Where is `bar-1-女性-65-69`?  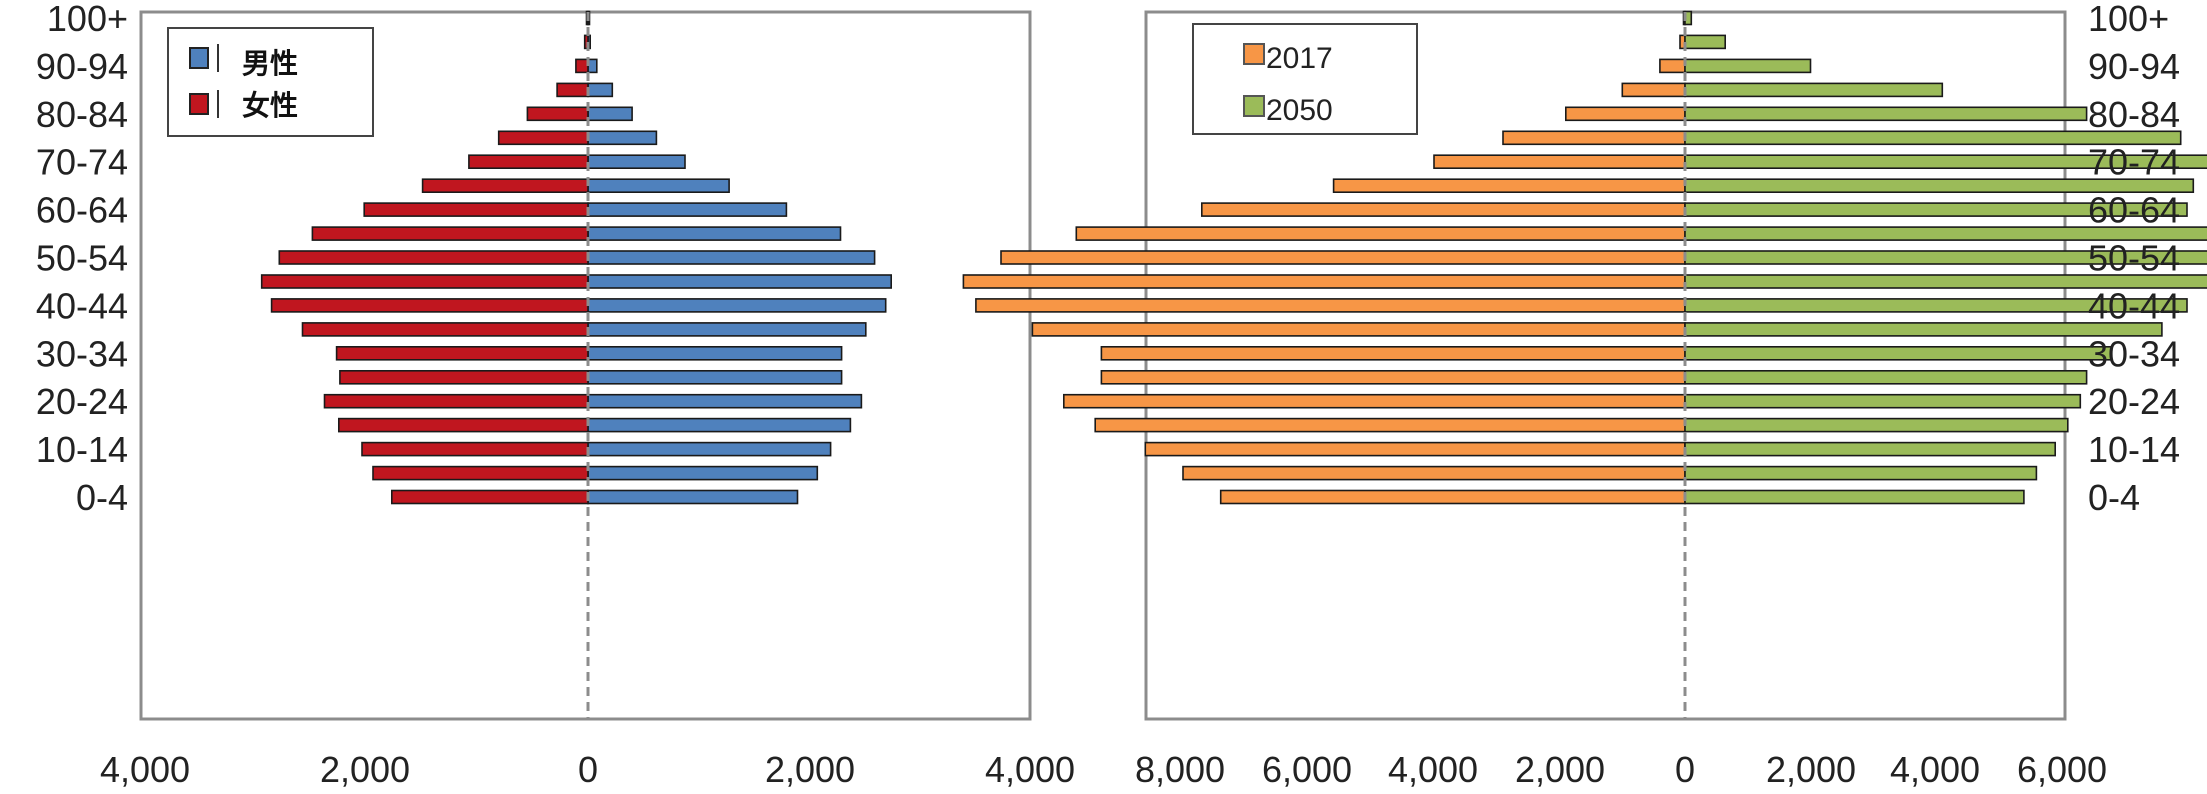
bar-1-女性-65-69 is located at coordinates (505, 185).